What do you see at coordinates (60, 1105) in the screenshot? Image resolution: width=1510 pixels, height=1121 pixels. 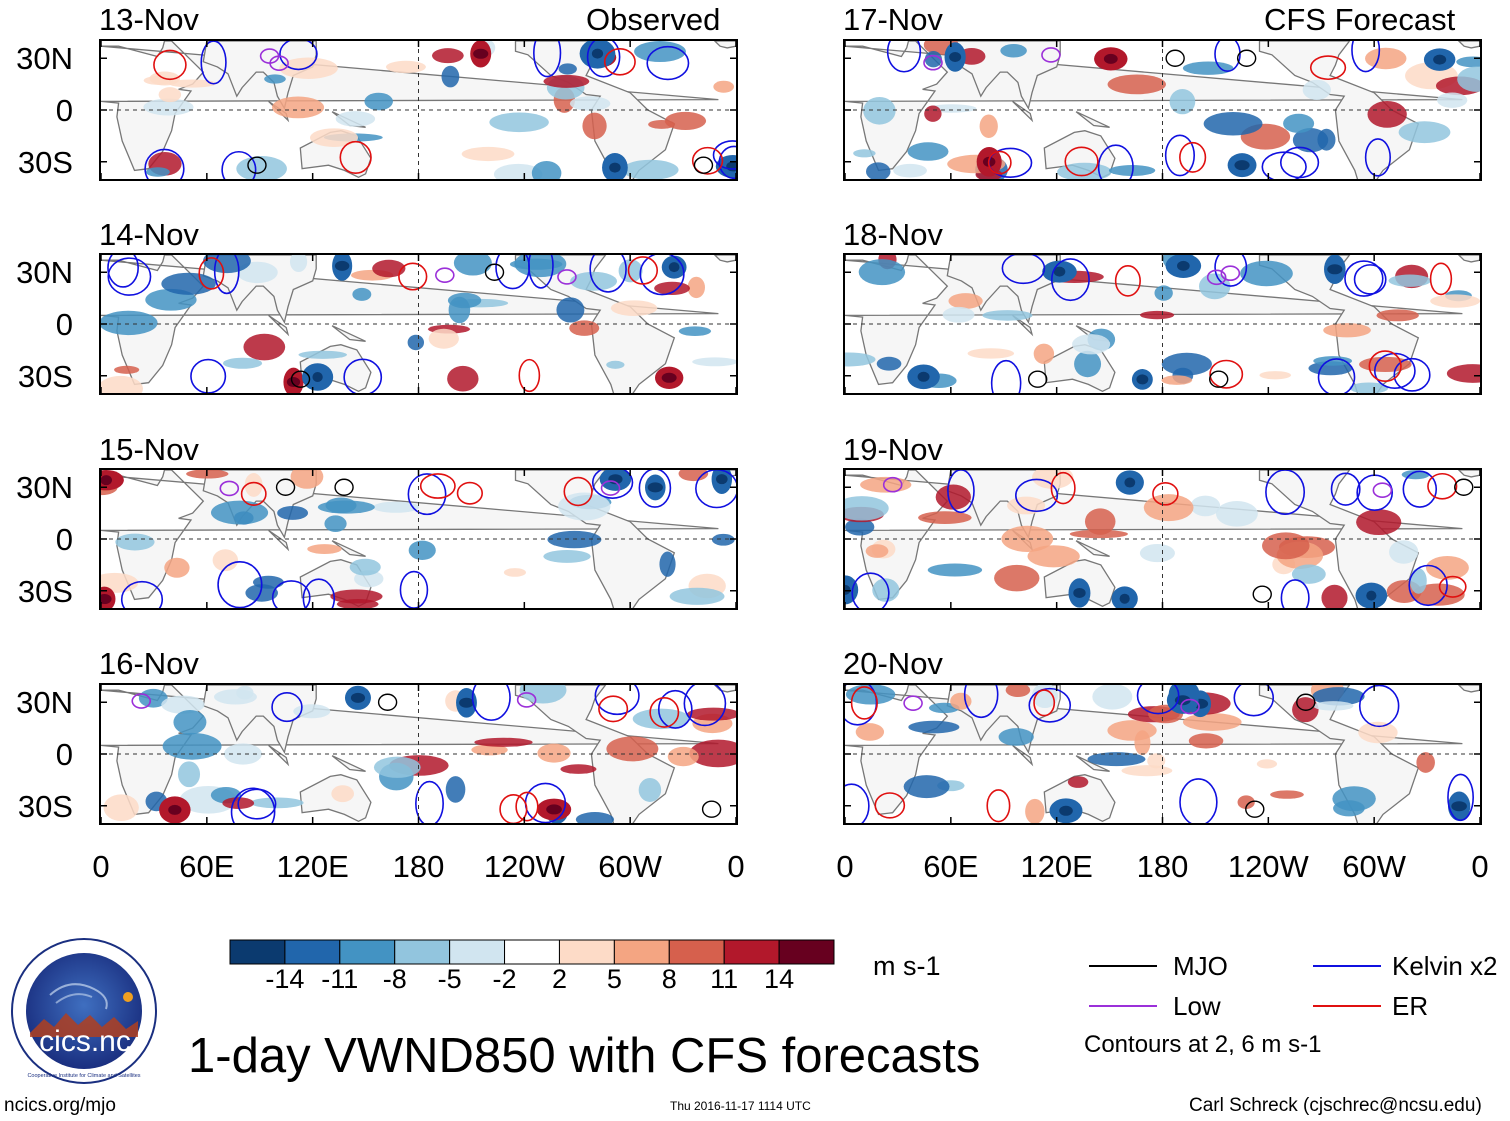 I see `footer-website: ncics.org/mjo` at bounding box center [60, 1105].